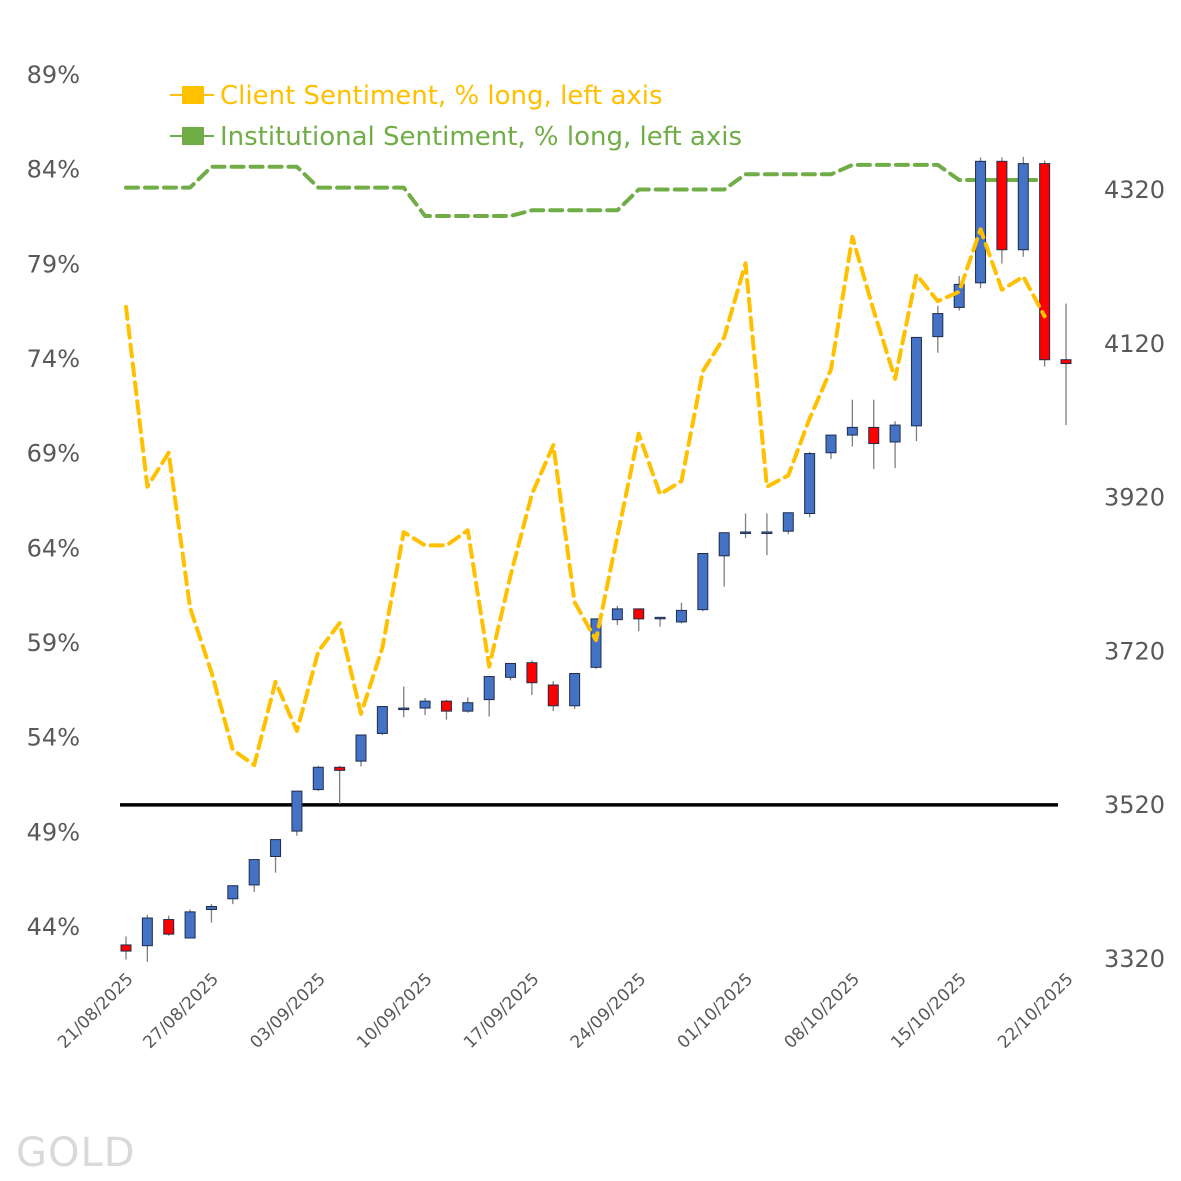 This screenshot has width=1181, height=1181. Describe the element at coordinates (53, 738) in the screenshot. I see `left-axis-tick-label: 54%` at that location.